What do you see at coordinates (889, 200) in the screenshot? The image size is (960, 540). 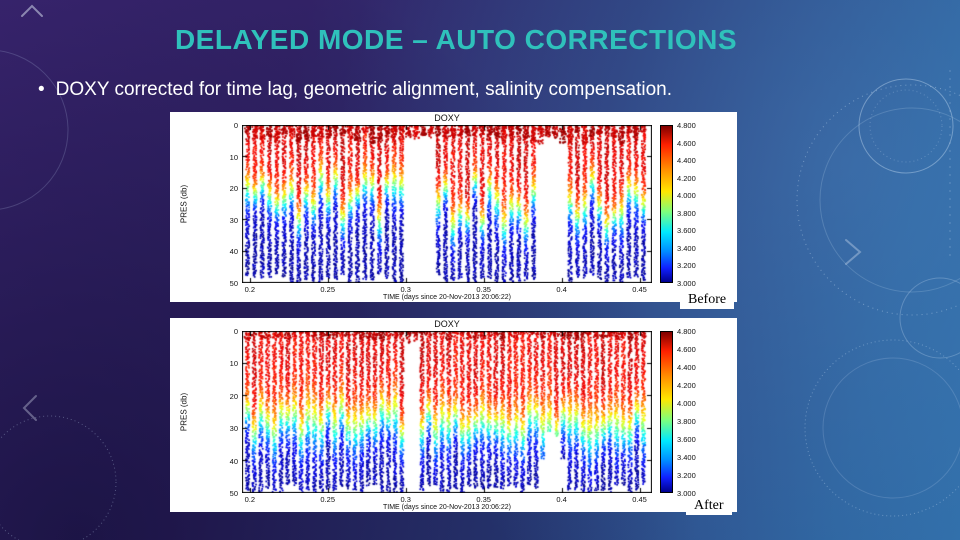 I see `compass-circle-inner` at bounding box center [889, 200].